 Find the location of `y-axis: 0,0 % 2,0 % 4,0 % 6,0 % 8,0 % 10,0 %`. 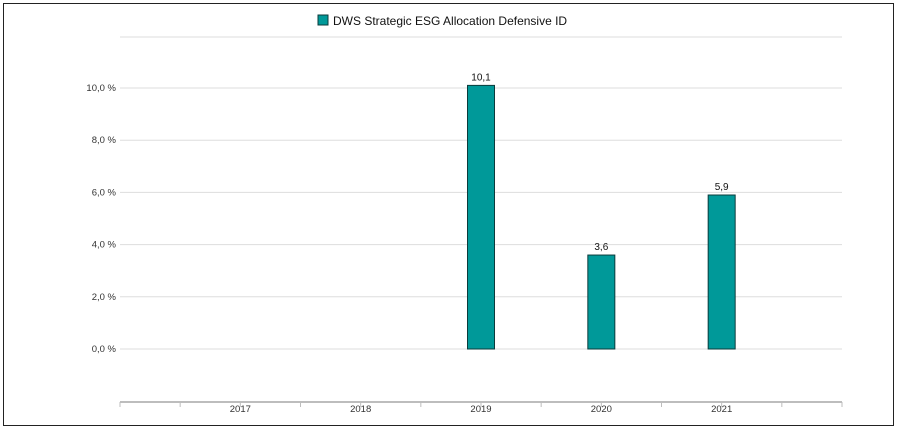

y-axis: 0,0 % 2,0 % 4,0 % 6,0 % 8,0 % 10,0 % is located at coordinates (101, 219).